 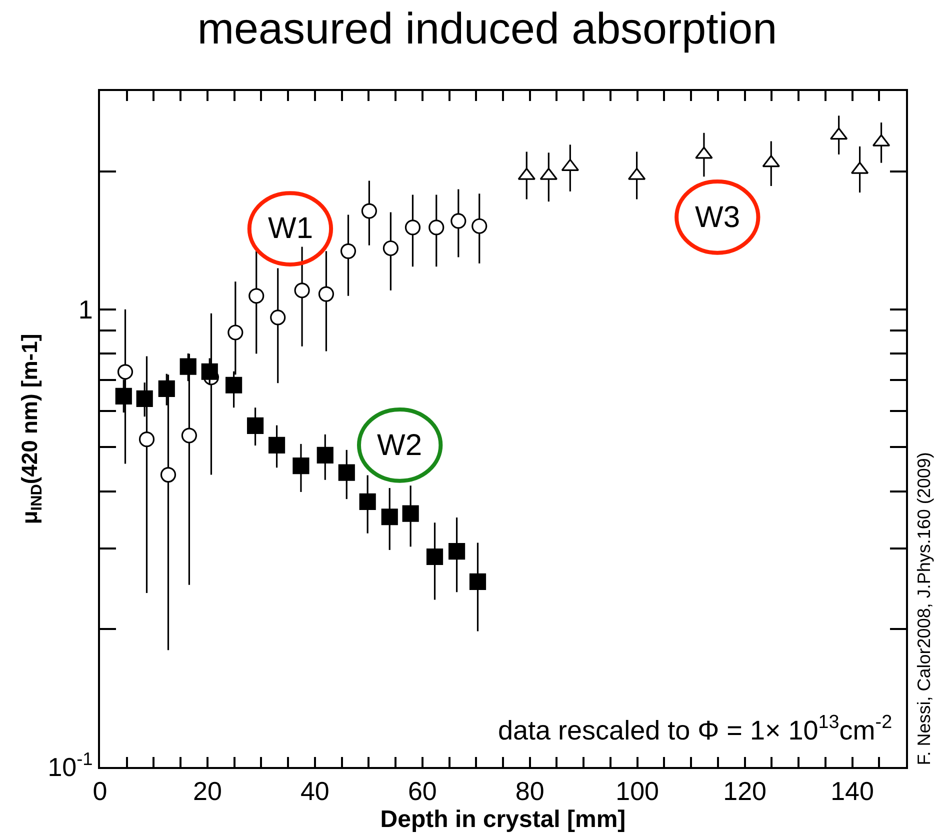 I want to click on x-tick-label: 60, so click(x=422, y=791).